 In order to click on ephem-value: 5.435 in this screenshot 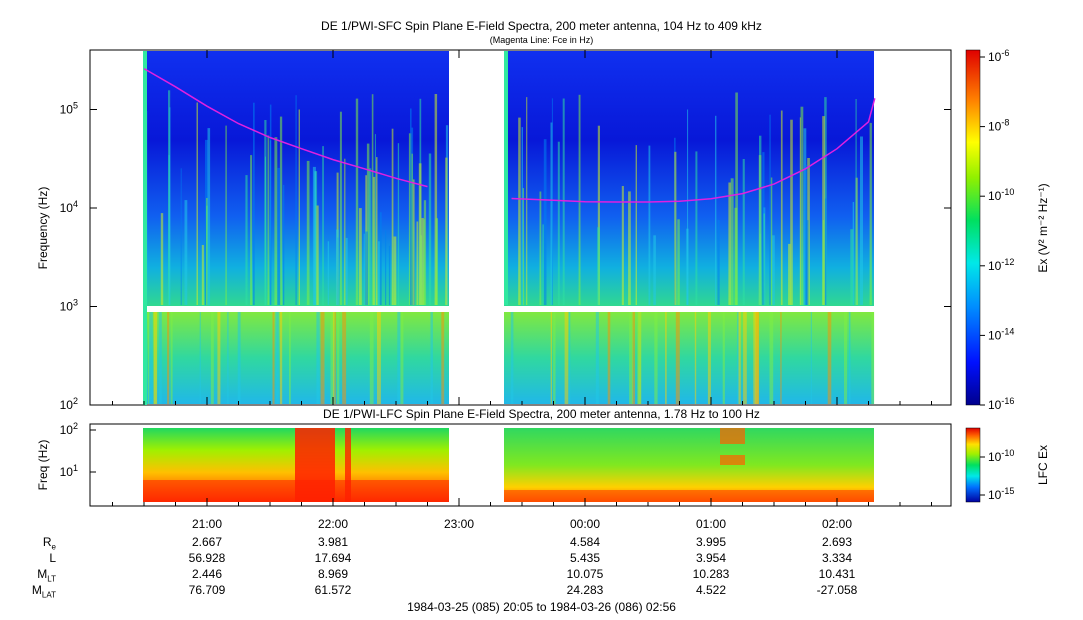, I will do `click(585, 558)`.